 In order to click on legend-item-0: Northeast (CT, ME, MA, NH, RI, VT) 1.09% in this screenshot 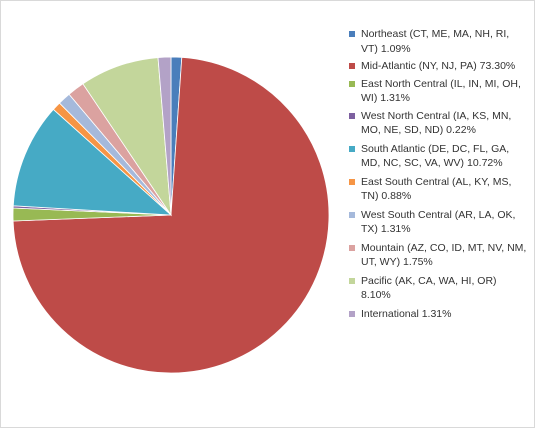, I will do `click(439, 41)`.